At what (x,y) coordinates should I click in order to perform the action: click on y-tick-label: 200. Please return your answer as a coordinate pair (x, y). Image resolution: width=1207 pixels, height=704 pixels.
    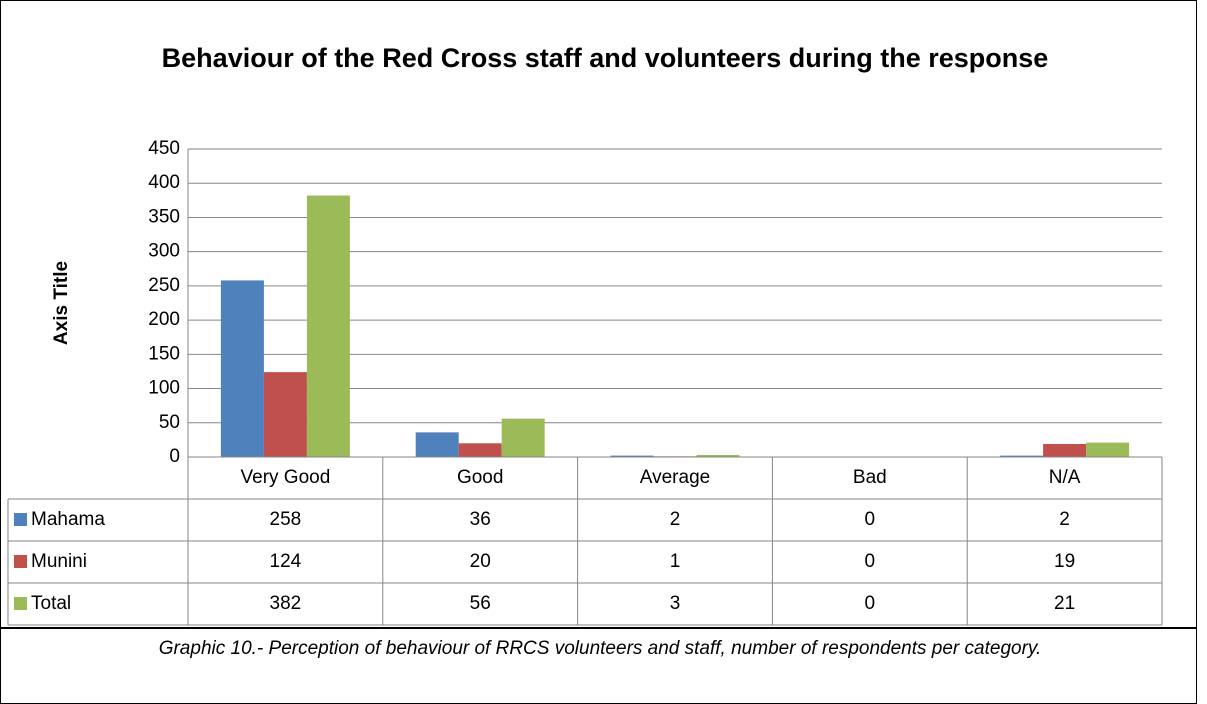
    Looking at the image, I should click on (164, 319).